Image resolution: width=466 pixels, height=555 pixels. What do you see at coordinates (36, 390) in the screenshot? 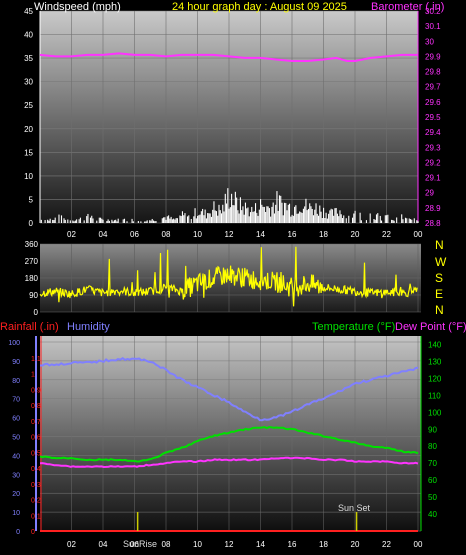
I see `rain-tick-label: 0.9` at bounding box center [36, 390].